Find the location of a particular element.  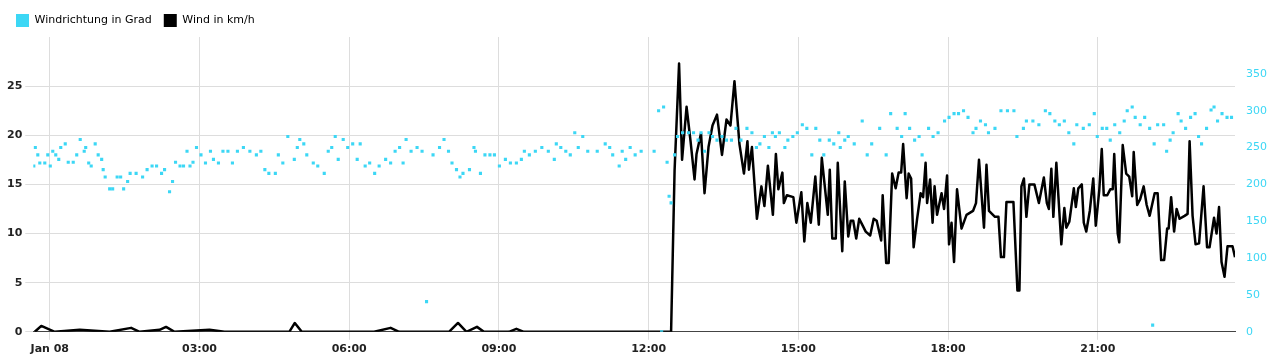

y2-tick-label: 300 is located at coordinates (1256, 110).